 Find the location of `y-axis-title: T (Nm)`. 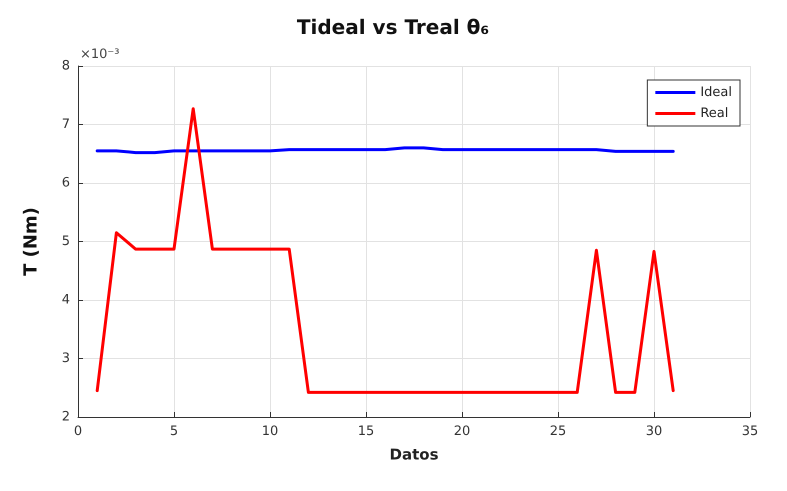

y-axis-title: T (Nm) is located at coordinates (31, 241).